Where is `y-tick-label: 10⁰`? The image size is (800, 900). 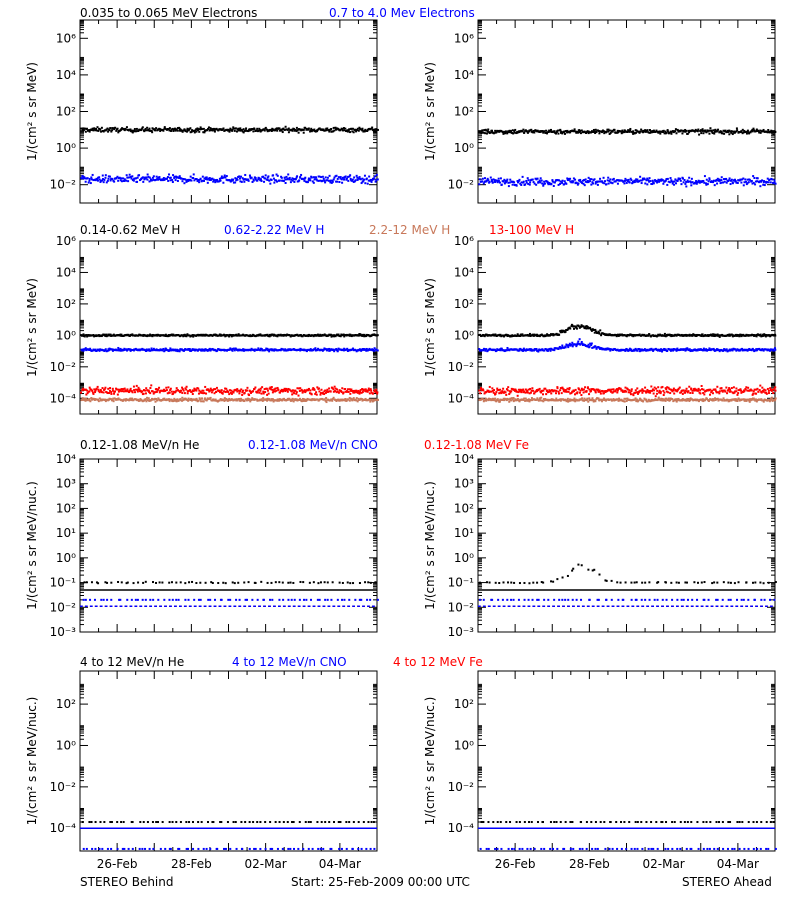
y-tick-label: 10⁰ is located at coordinates (66, 148).